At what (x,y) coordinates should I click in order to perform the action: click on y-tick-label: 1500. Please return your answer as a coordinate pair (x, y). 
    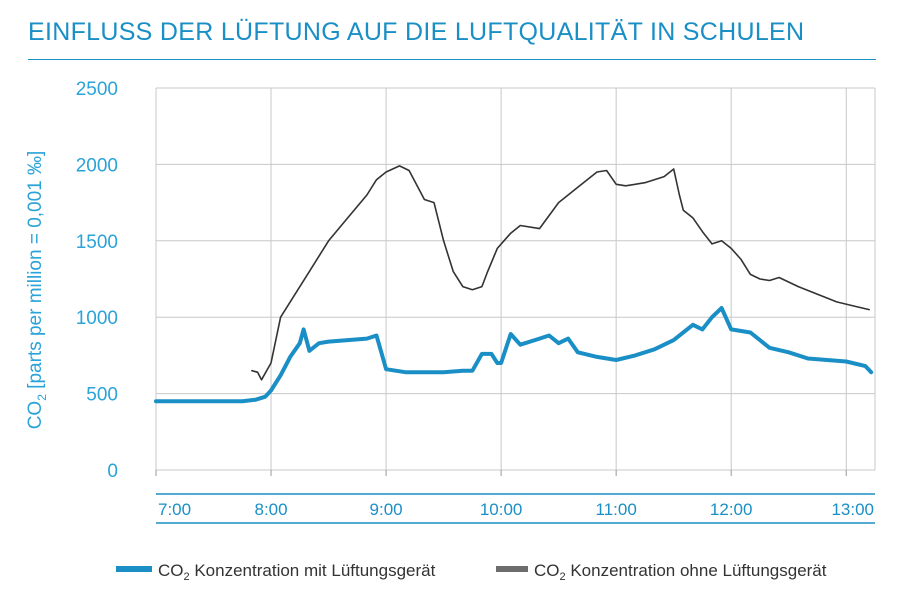
    Looking at the image, I should click on (97, 242).